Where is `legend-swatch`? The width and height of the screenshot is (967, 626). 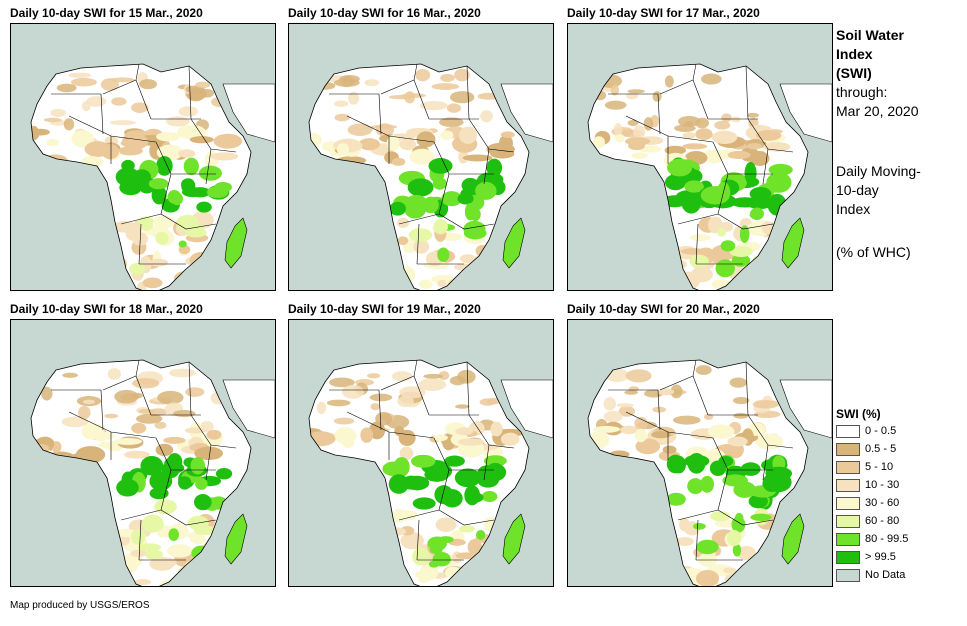
legend-swatch is located at coordinates (848, 431).